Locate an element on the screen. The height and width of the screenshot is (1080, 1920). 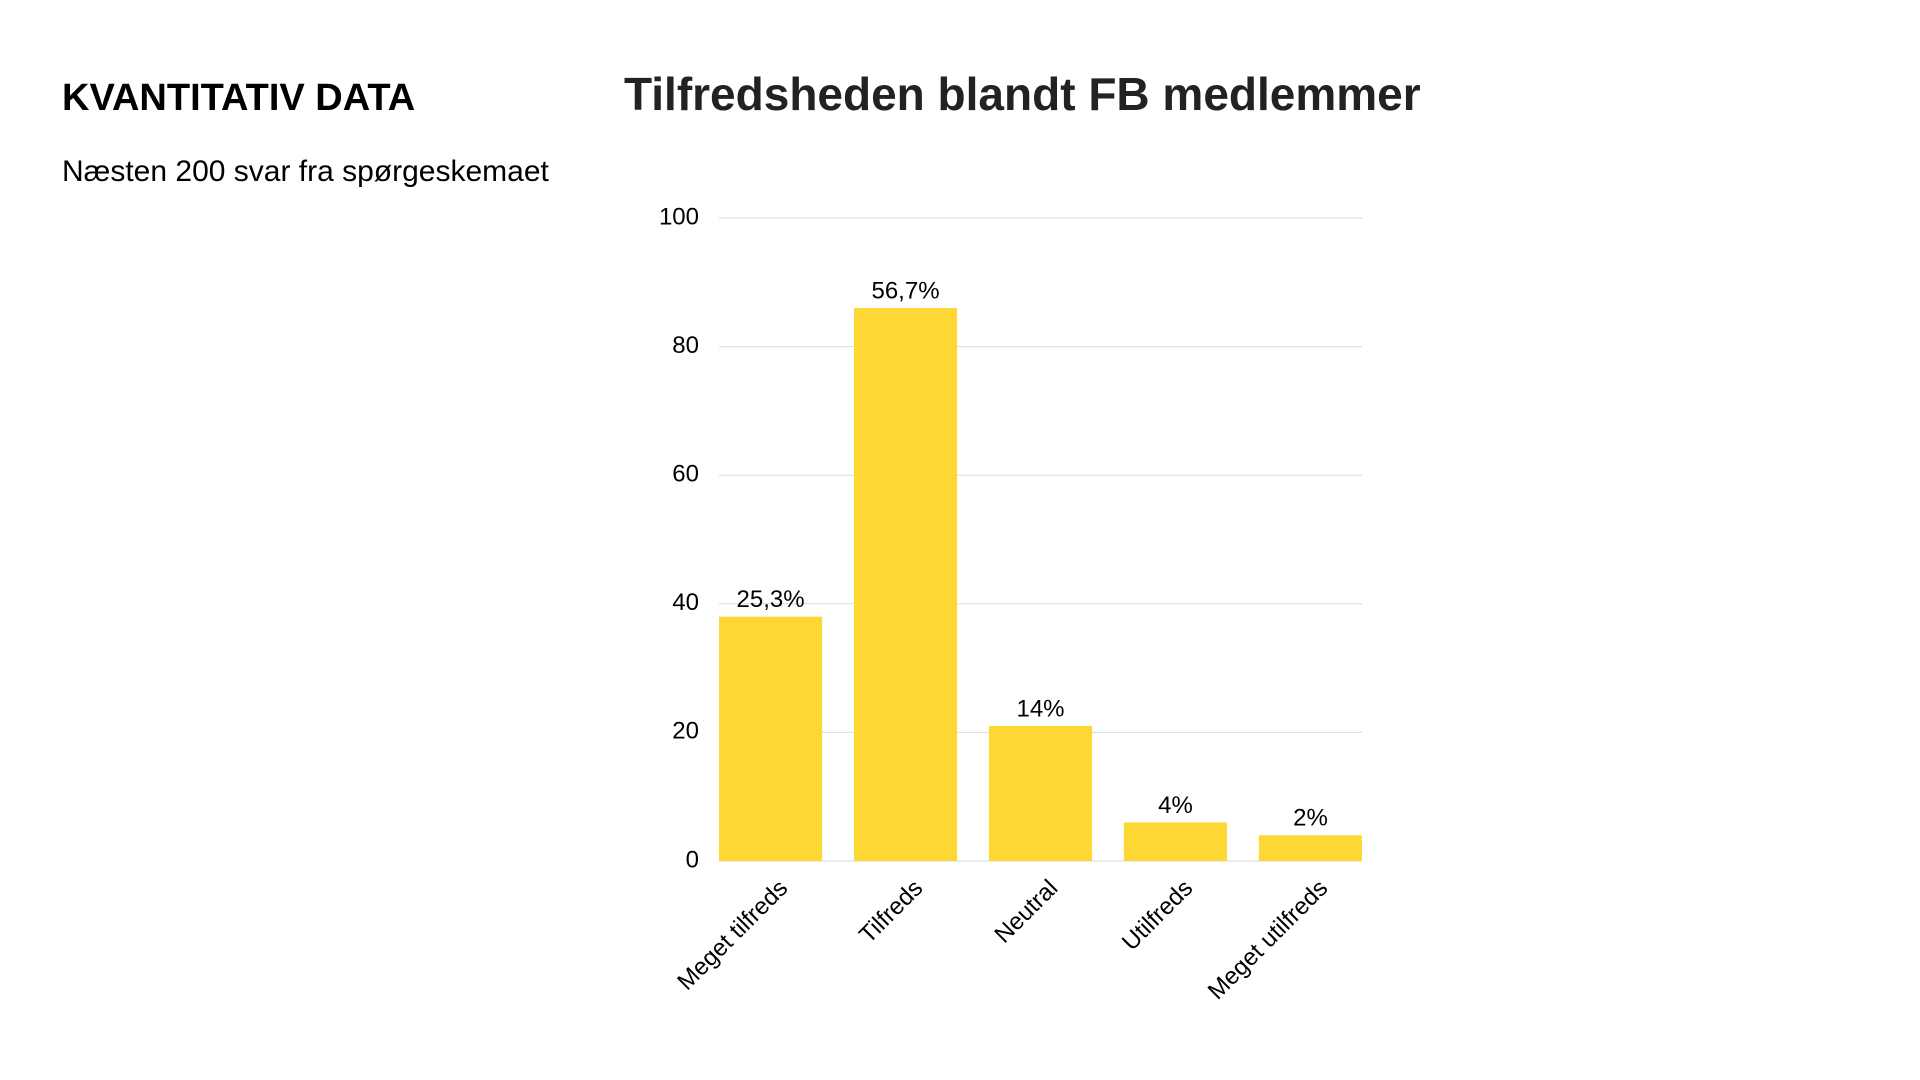
subheading: Næsten 200 svar fra spørgeskemaet is located at coordinates (306, 171).